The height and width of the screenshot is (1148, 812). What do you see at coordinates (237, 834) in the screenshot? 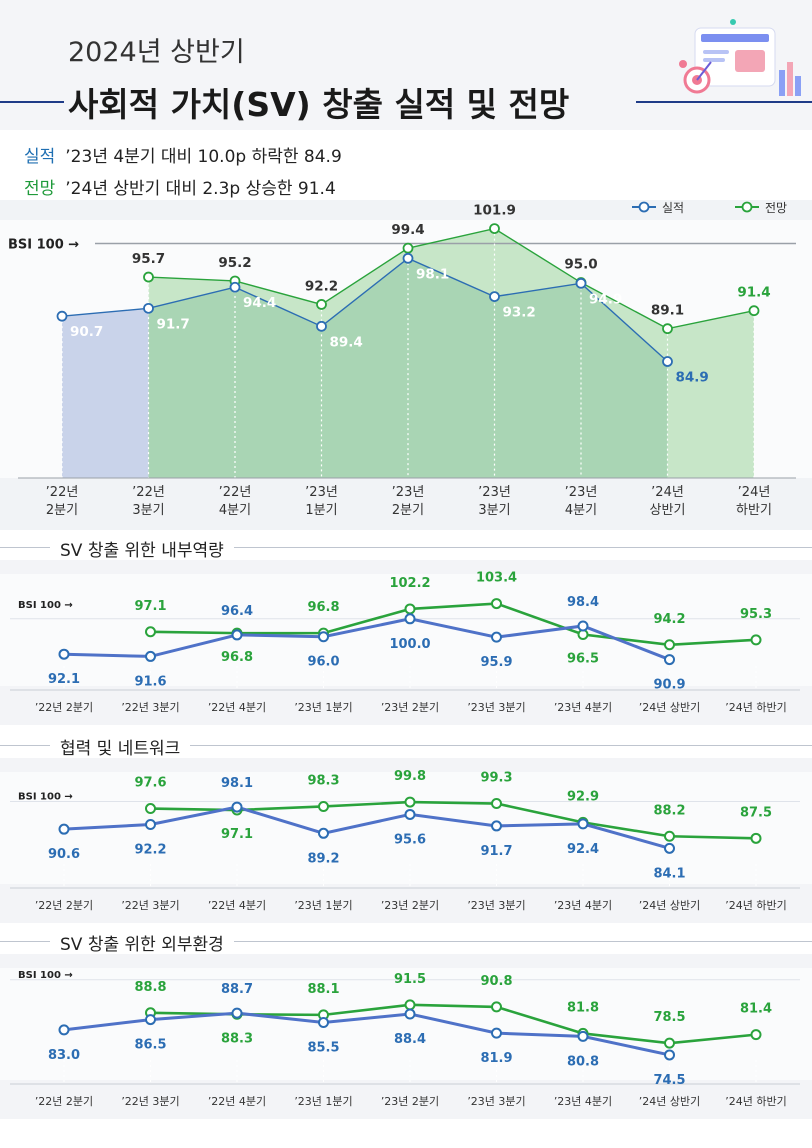
I see `forecast-data-label: 97.1` at bounding box center [237, 834].